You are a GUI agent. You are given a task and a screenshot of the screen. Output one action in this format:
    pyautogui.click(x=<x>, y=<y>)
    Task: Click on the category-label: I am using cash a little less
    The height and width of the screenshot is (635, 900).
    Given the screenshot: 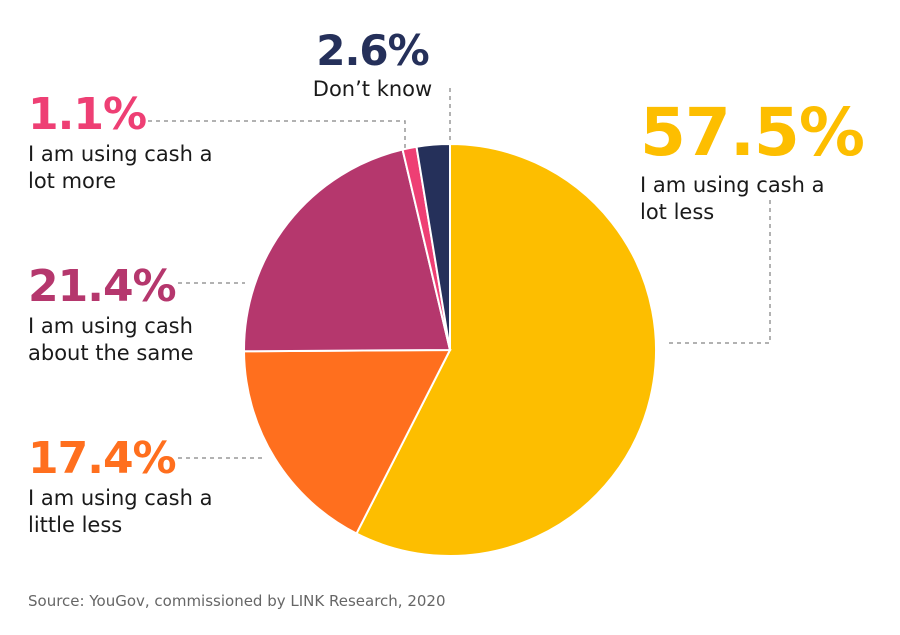 What is the action you would take?
    pyautogui.click(x=120, y=511)
    